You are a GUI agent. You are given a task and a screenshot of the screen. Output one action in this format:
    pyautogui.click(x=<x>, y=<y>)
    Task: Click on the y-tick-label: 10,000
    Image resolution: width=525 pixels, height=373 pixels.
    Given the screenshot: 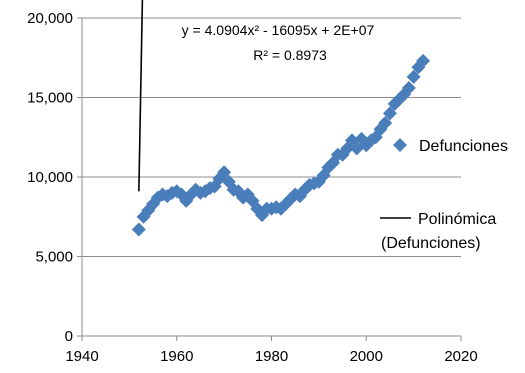 What is the action you would take?
    pyautogui.click(x=50, y=177)
    